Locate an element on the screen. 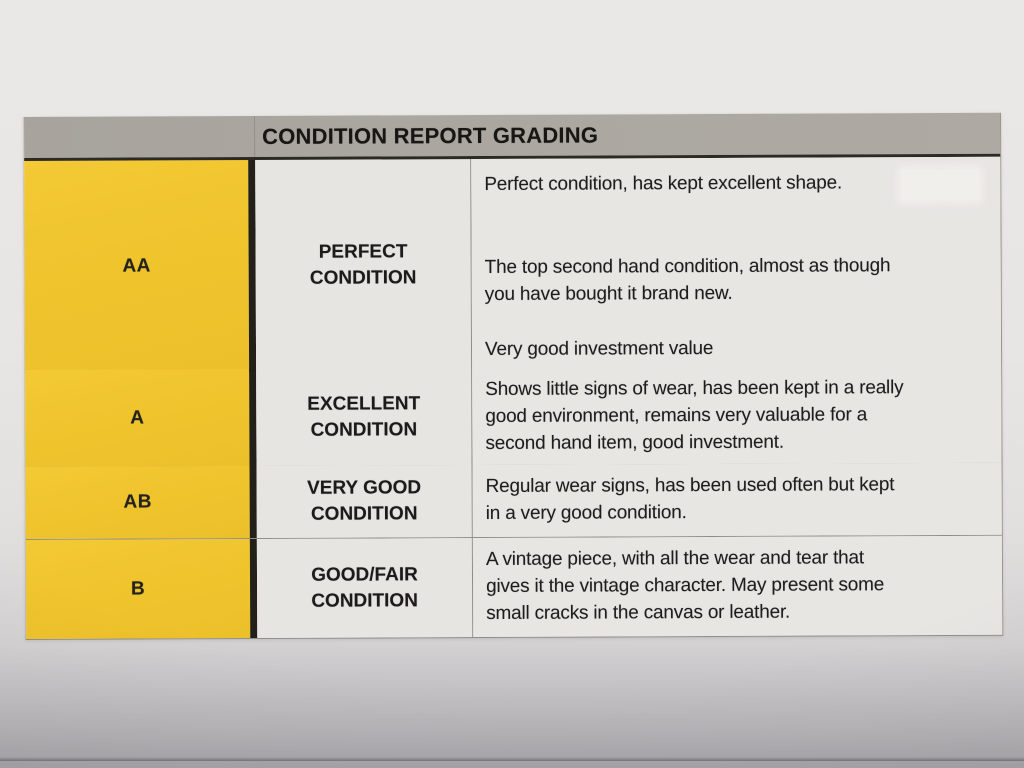  table-title: CONDITION REPORT GRADING is located at coordinates (430, 135).